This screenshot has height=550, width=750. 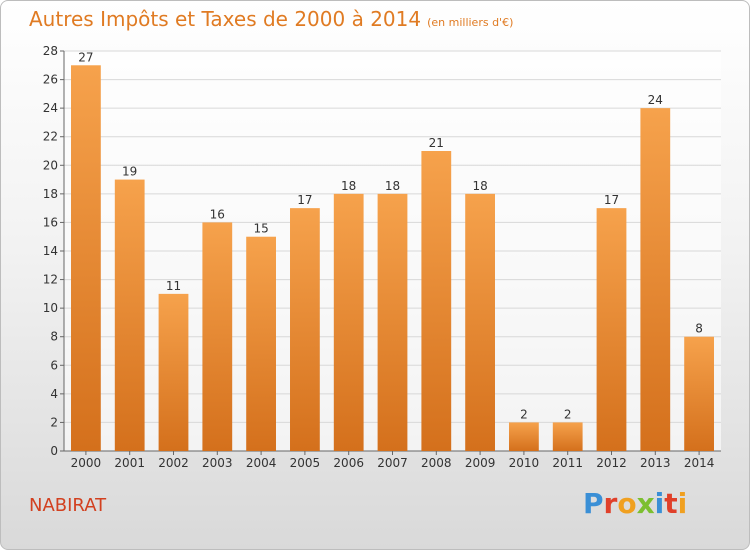 I want to click on x-tick-label: 2009, so click(x=480, y=463).